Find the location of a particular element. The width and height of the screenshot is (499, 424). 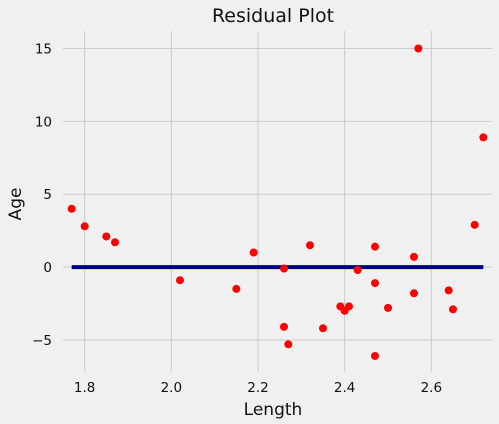

x-tick-labels: 1.8 2.0 2.2 2.4 2.6 is located at coordinates (258, 388).